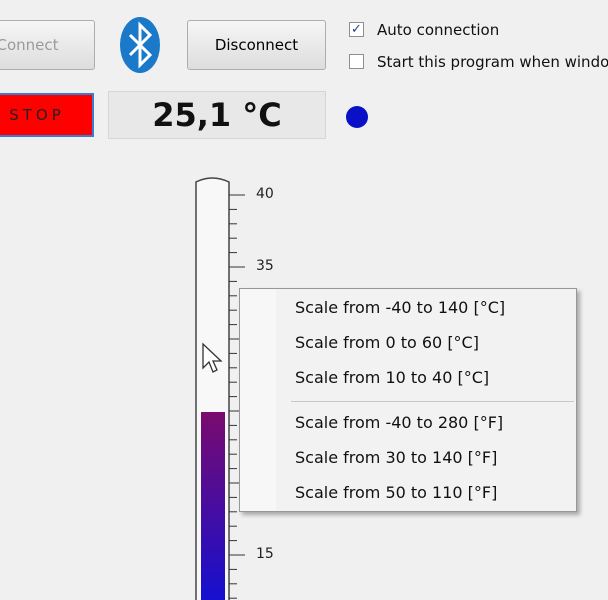 The image size is (608, 600). What do you see at coordinates (37, 115) in the screenshot?
I see `stop-label: STOP` at bounding box center [37, 115].